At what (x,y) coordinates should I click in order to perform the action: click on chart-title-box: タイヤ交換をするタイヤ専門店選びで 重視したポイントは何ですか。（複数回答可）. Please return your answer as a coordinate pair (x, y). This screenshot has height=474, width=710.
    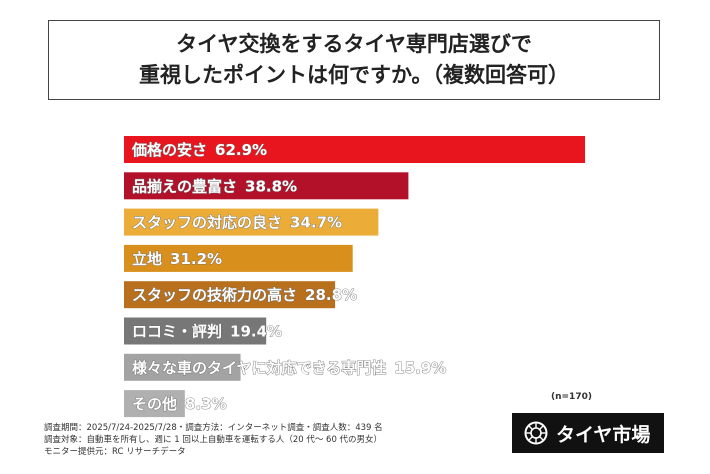
    Looking at the image, I should click on (354, 60).